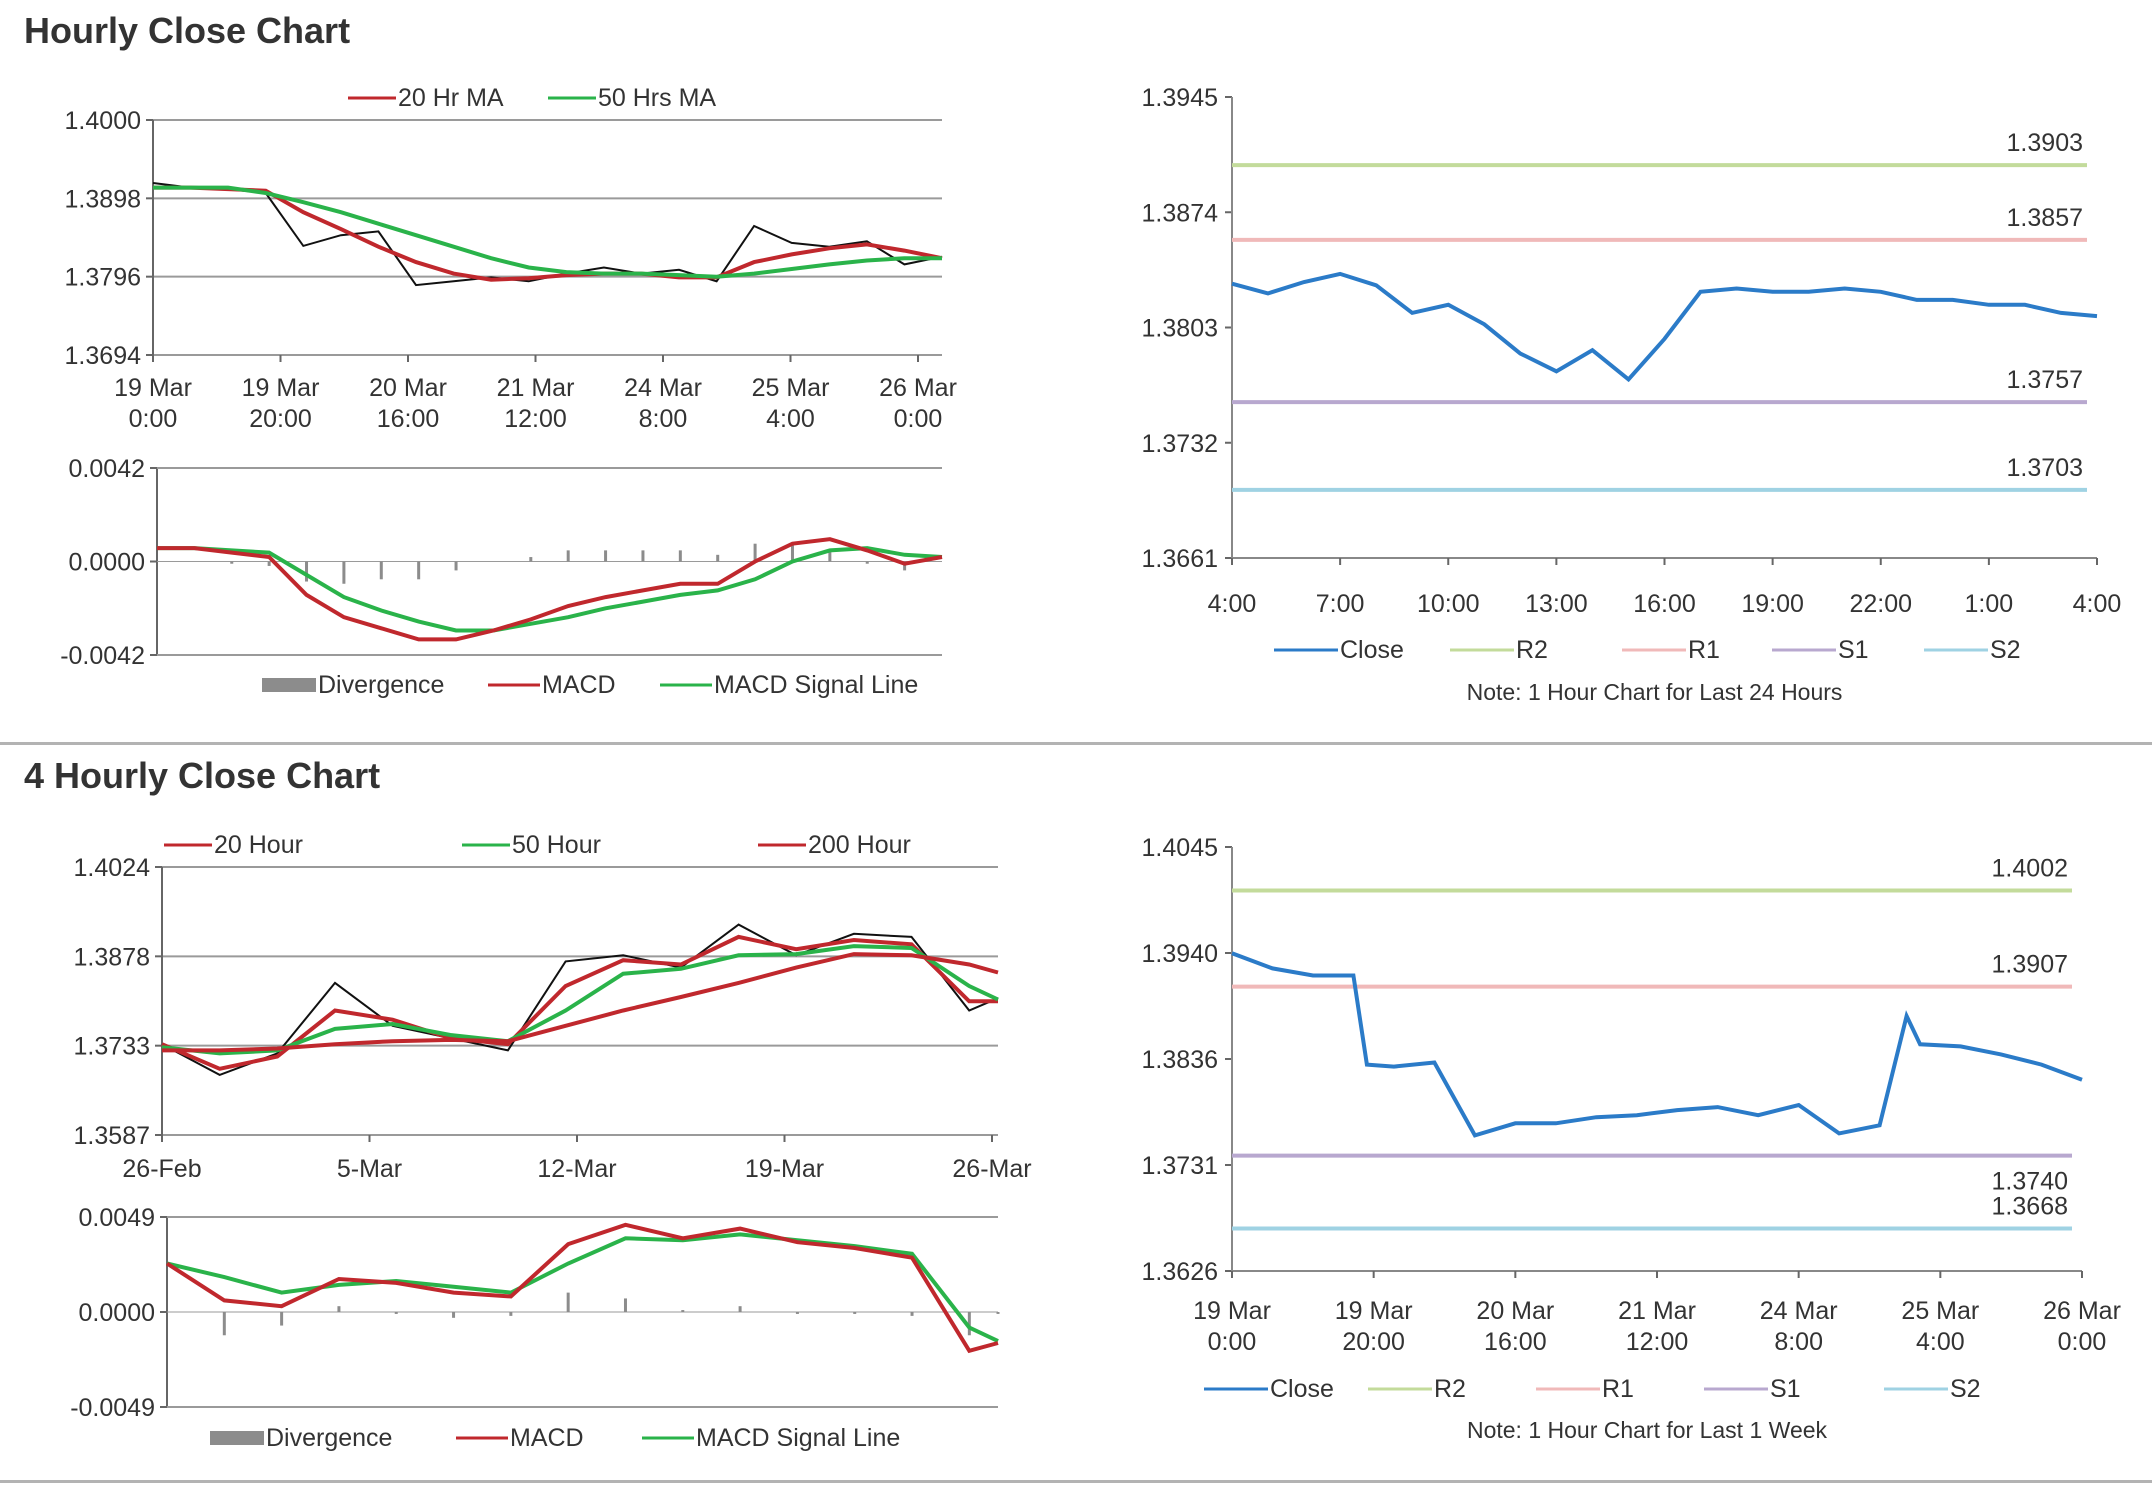 This screenshot has width=2152, height=1485. Describe the element at coordinates (117, 1218) in the screenshot. I see `y-tick-label: 0.0049` at that location.